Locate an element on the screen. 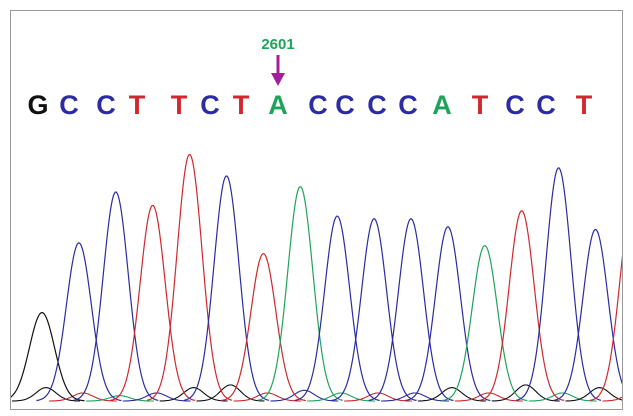 This screenshot has height=416, width=633. marker-arrow-head is located at coordinates (278, 79).